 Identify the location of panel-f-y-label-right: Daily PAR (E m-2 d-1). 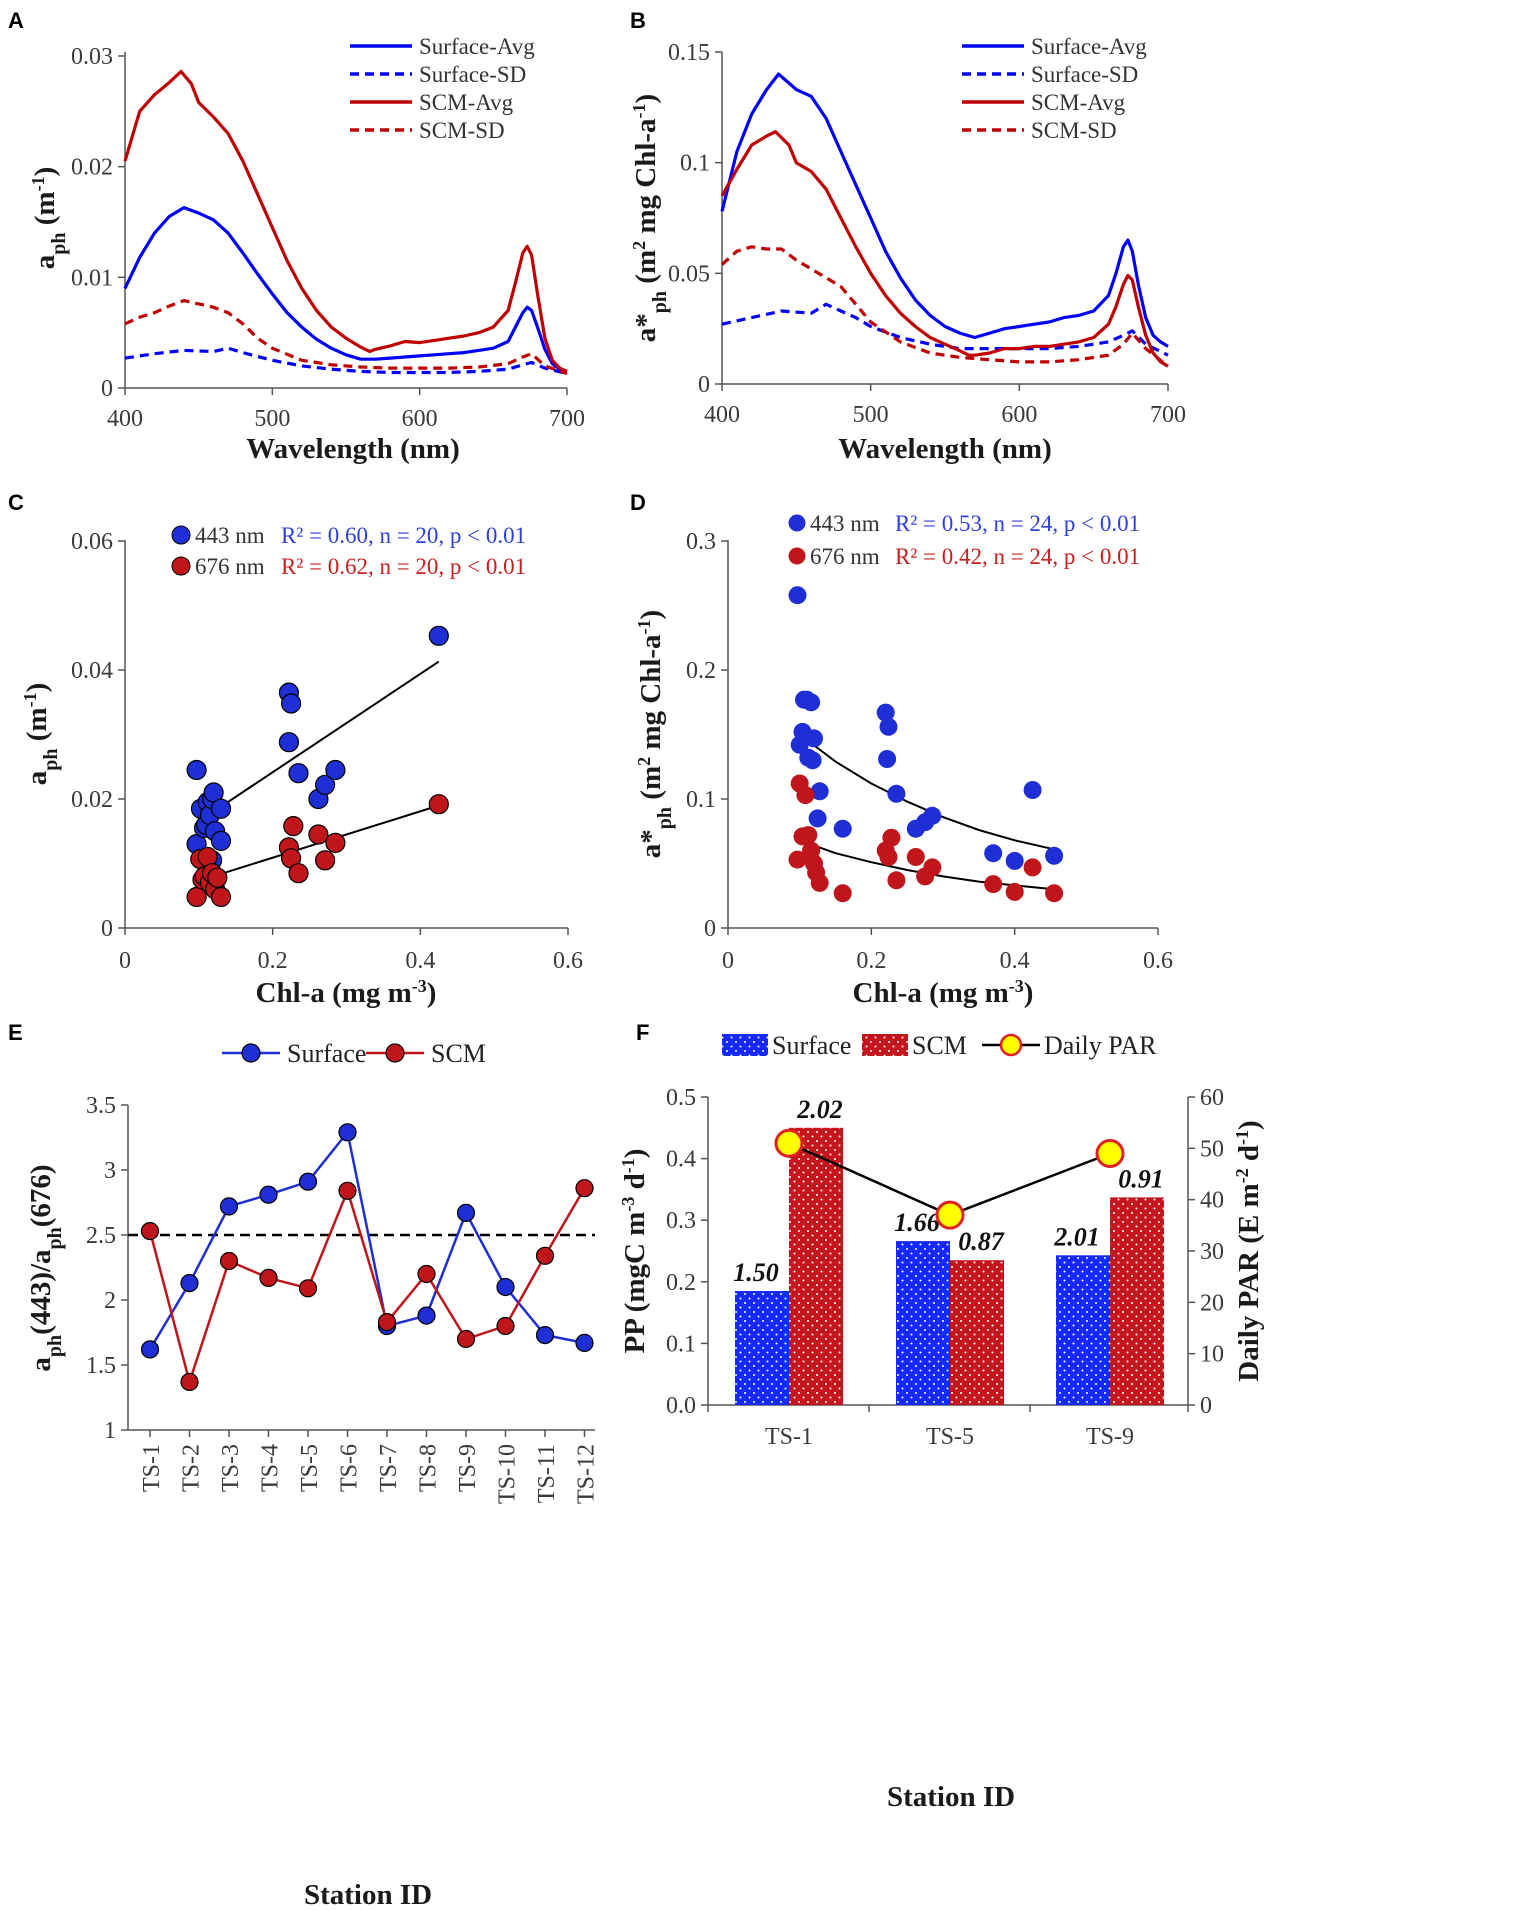
(1248, 1250).